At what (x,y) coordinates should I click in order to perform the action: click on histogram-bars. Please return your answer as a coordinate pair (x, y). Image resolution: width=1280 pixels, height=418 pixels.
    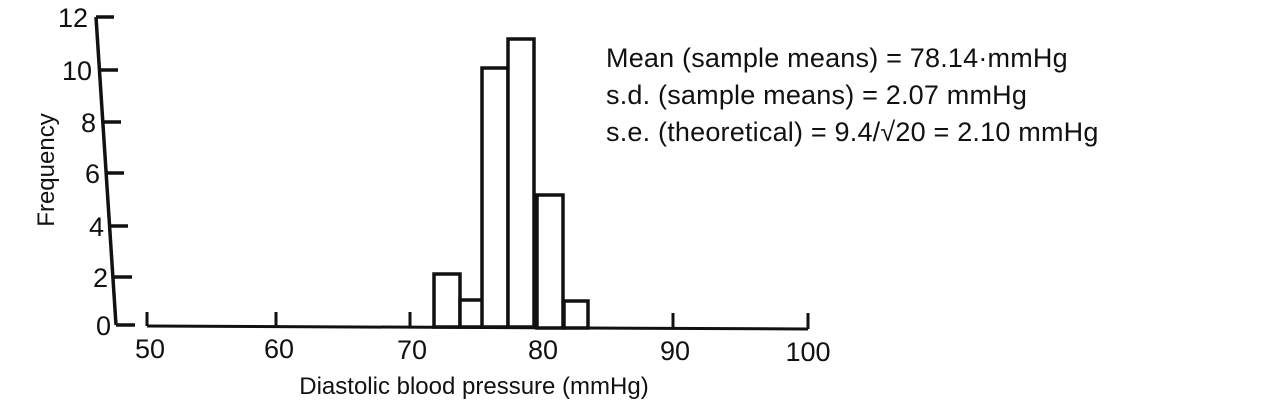
    Looking at the image, I should click on (511, 183).